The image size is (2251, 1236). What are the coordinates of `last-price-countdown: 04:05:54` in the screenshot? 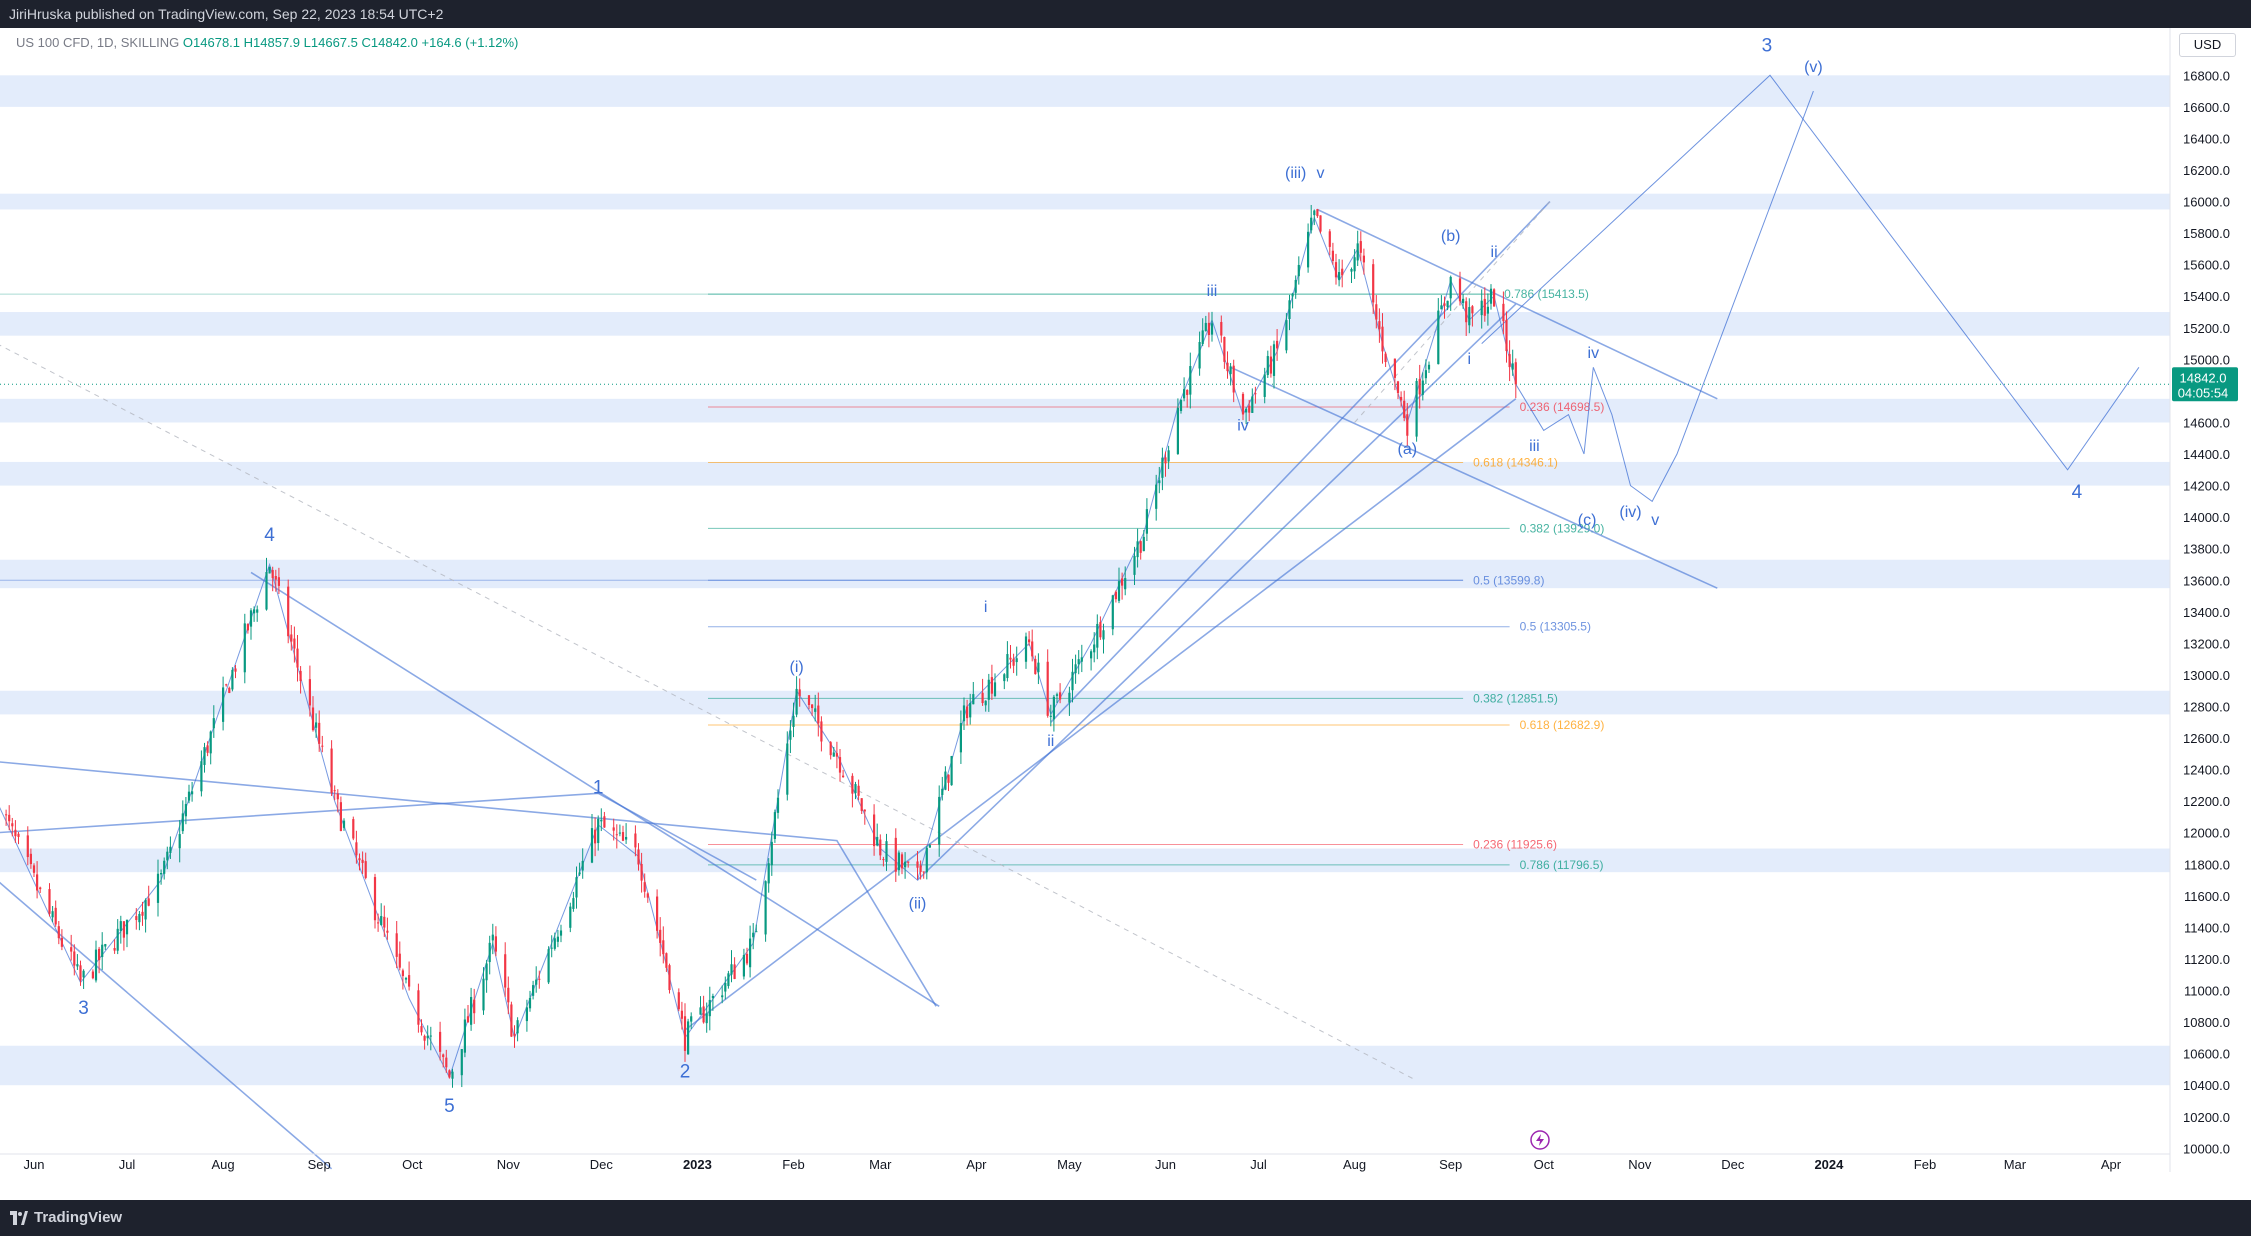 It's located at (2203, 392).